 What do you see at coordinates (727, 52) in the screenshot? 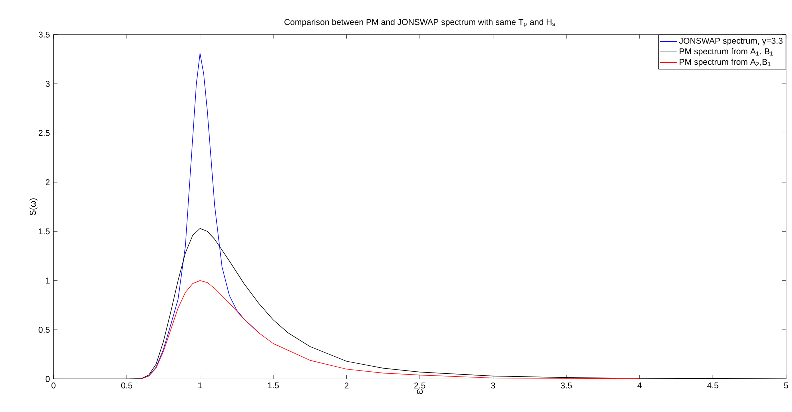
I see `legend-label: PM spectrum from A$_{1}$, B$_{1}$` at bounding box center [727, 52].